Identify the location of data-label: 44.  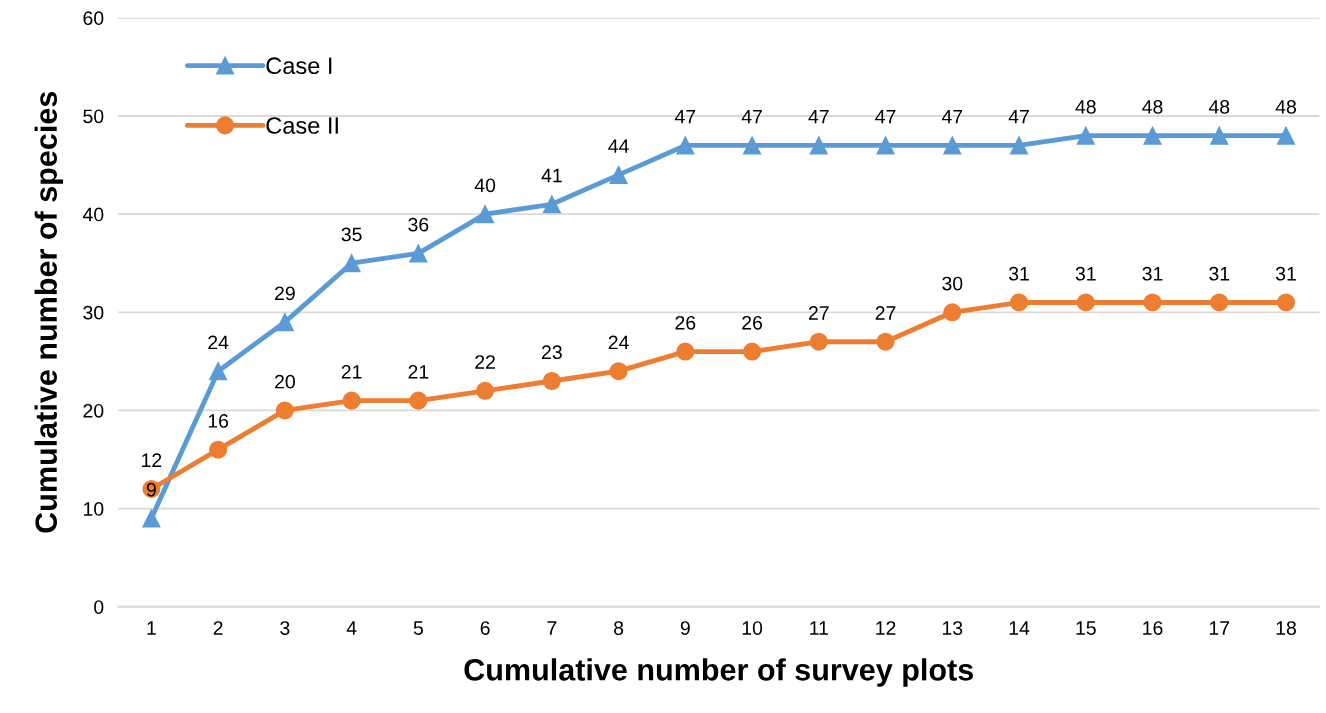
(618, 146).